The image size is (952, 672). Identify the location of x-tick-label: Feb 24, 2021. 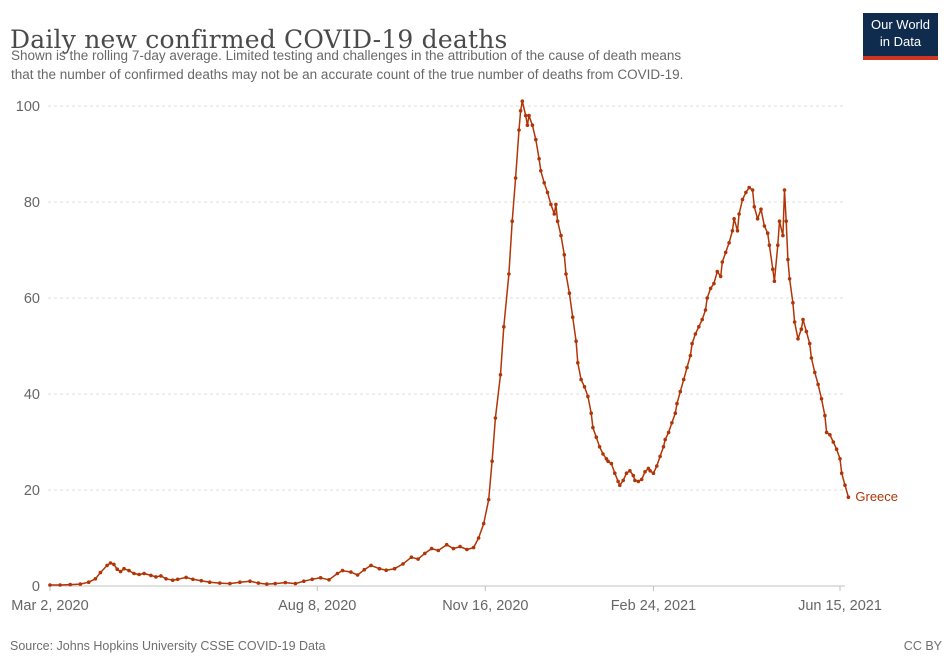
(653, 606).